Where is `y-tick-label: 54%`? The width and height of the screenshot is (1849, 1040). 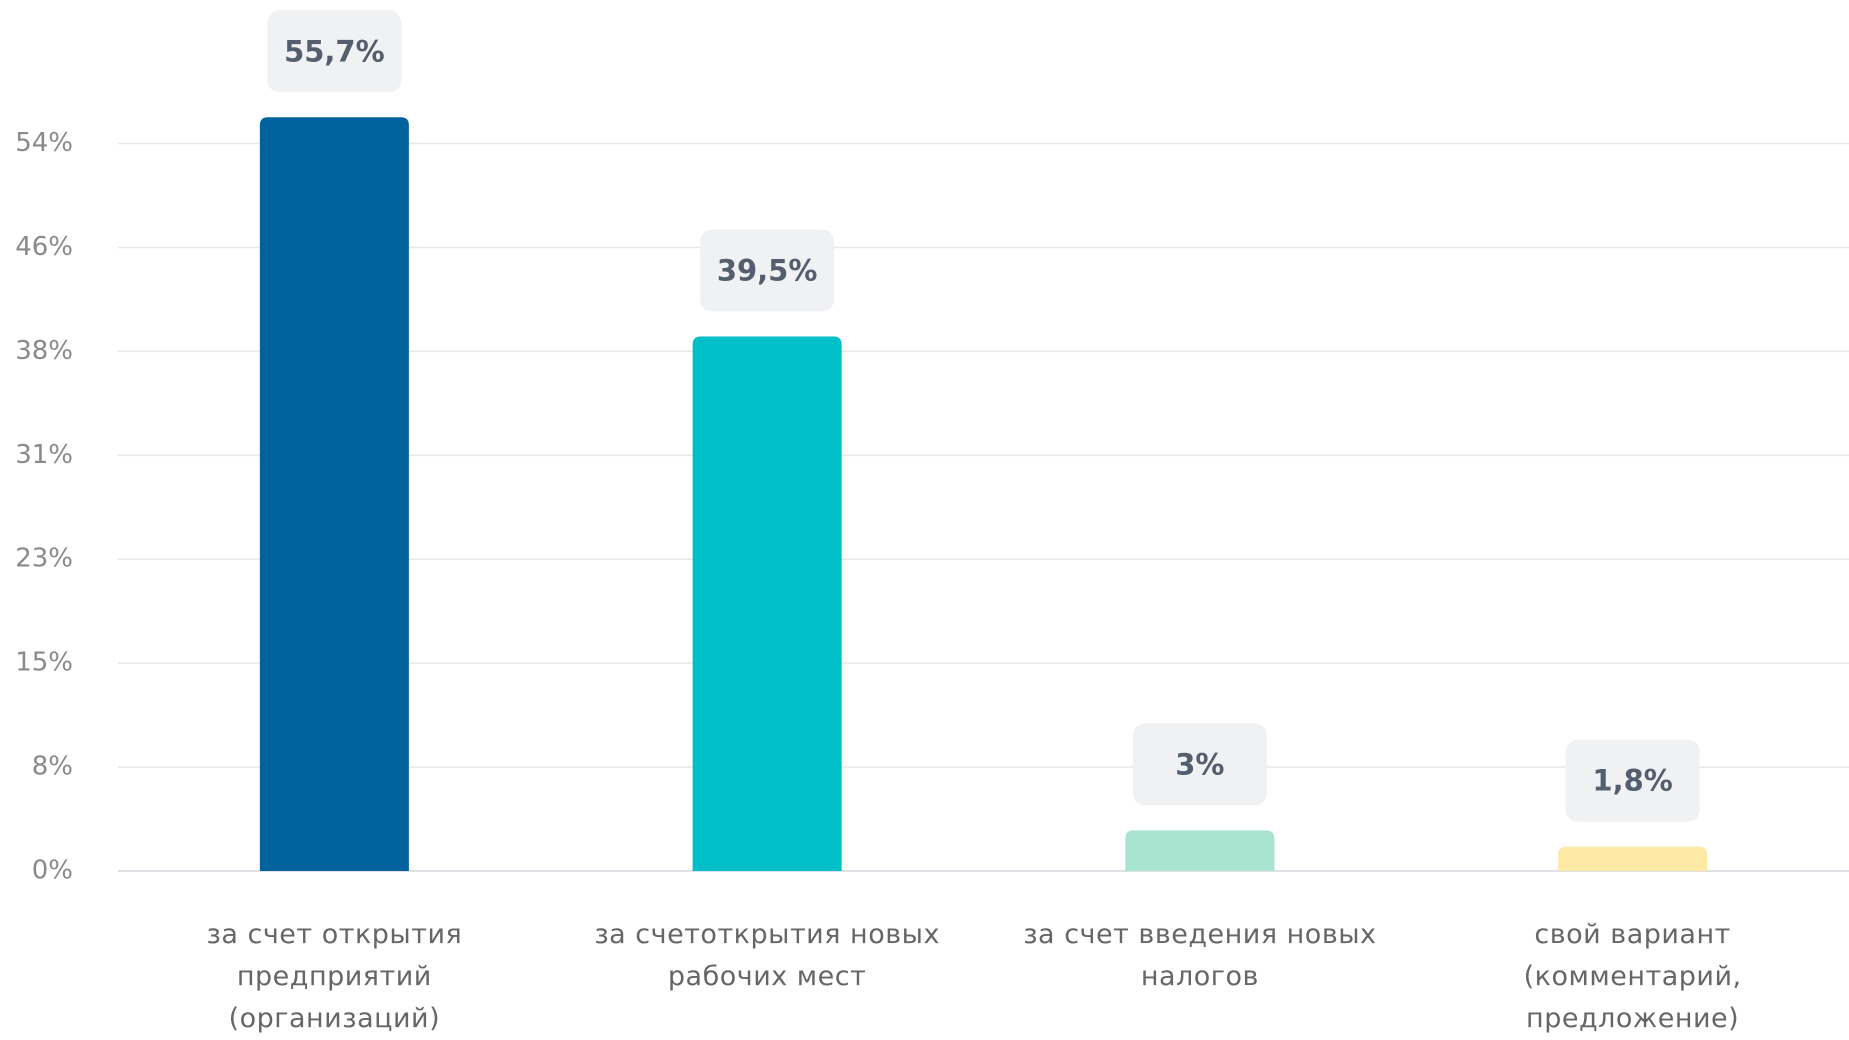
y-tick-label: 54% is located at coordinates (44, 143).